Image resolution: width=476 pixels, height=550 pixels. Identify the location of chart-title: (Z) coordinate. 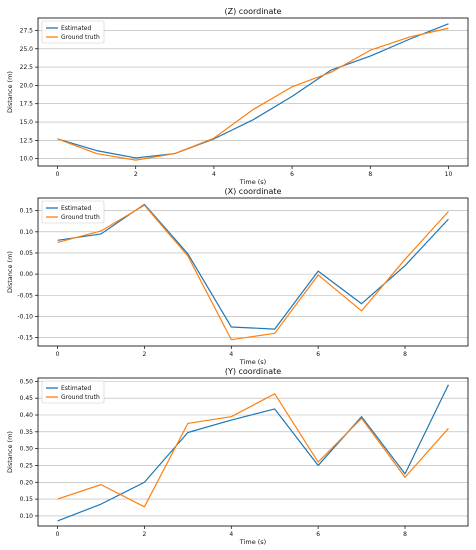
(253, 11).